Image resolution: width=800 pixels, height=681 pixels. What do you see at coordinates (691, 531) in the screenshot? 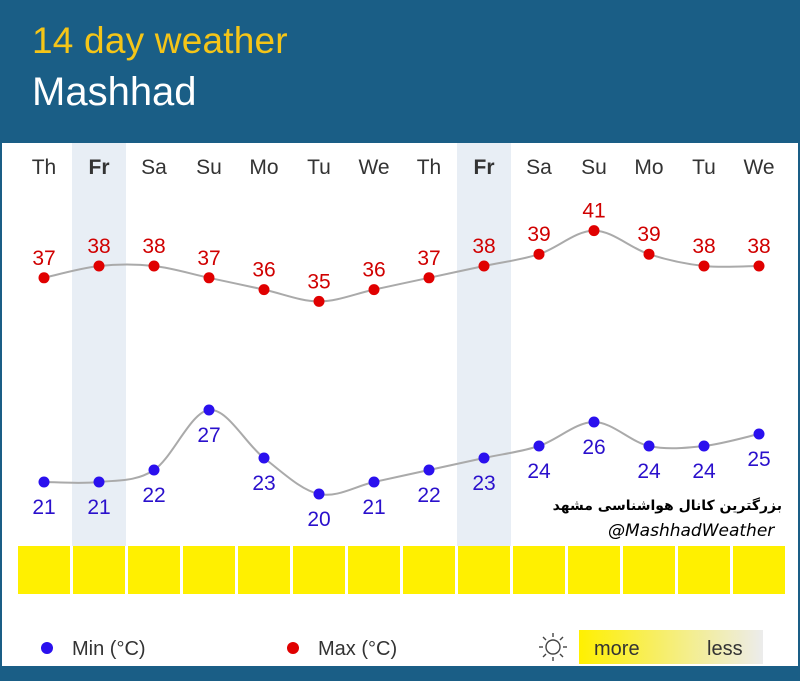
I see `watermark-handle: @MashhadWeather` at bounding box center [691, 531].